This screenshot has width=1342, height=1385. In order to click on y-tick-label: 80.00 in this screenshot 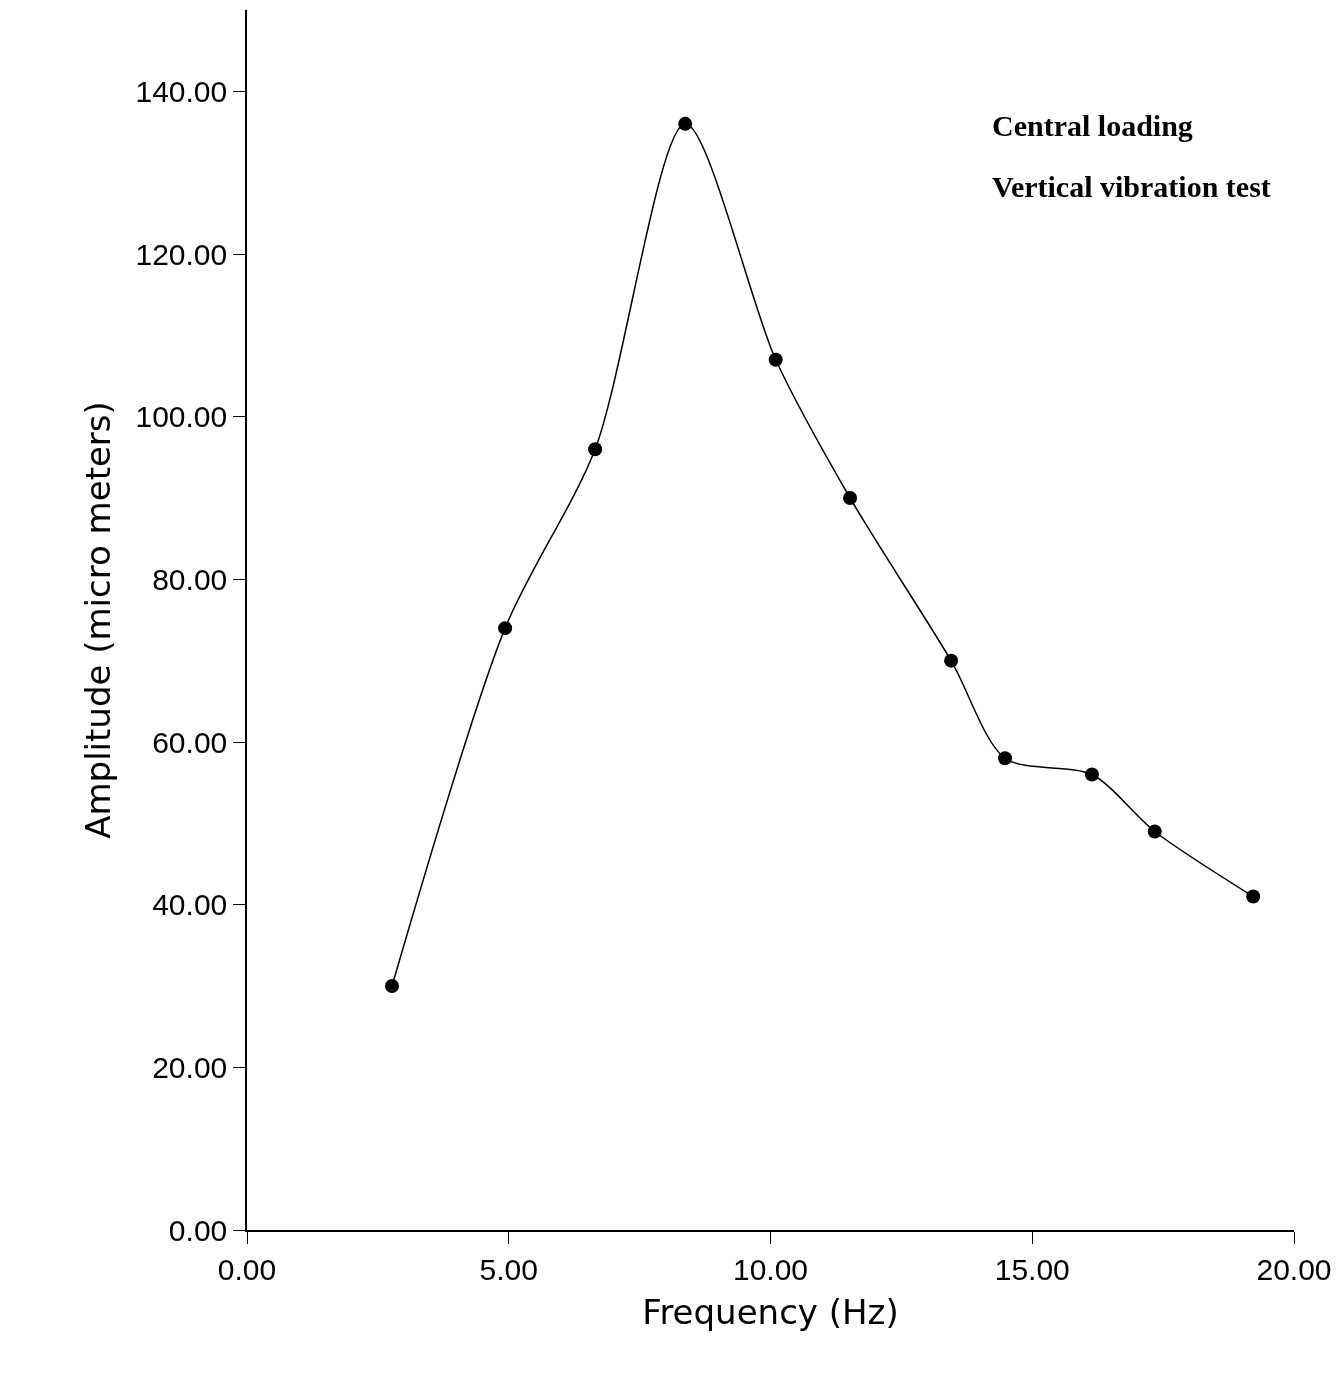, I will do `click(190, 579)`.